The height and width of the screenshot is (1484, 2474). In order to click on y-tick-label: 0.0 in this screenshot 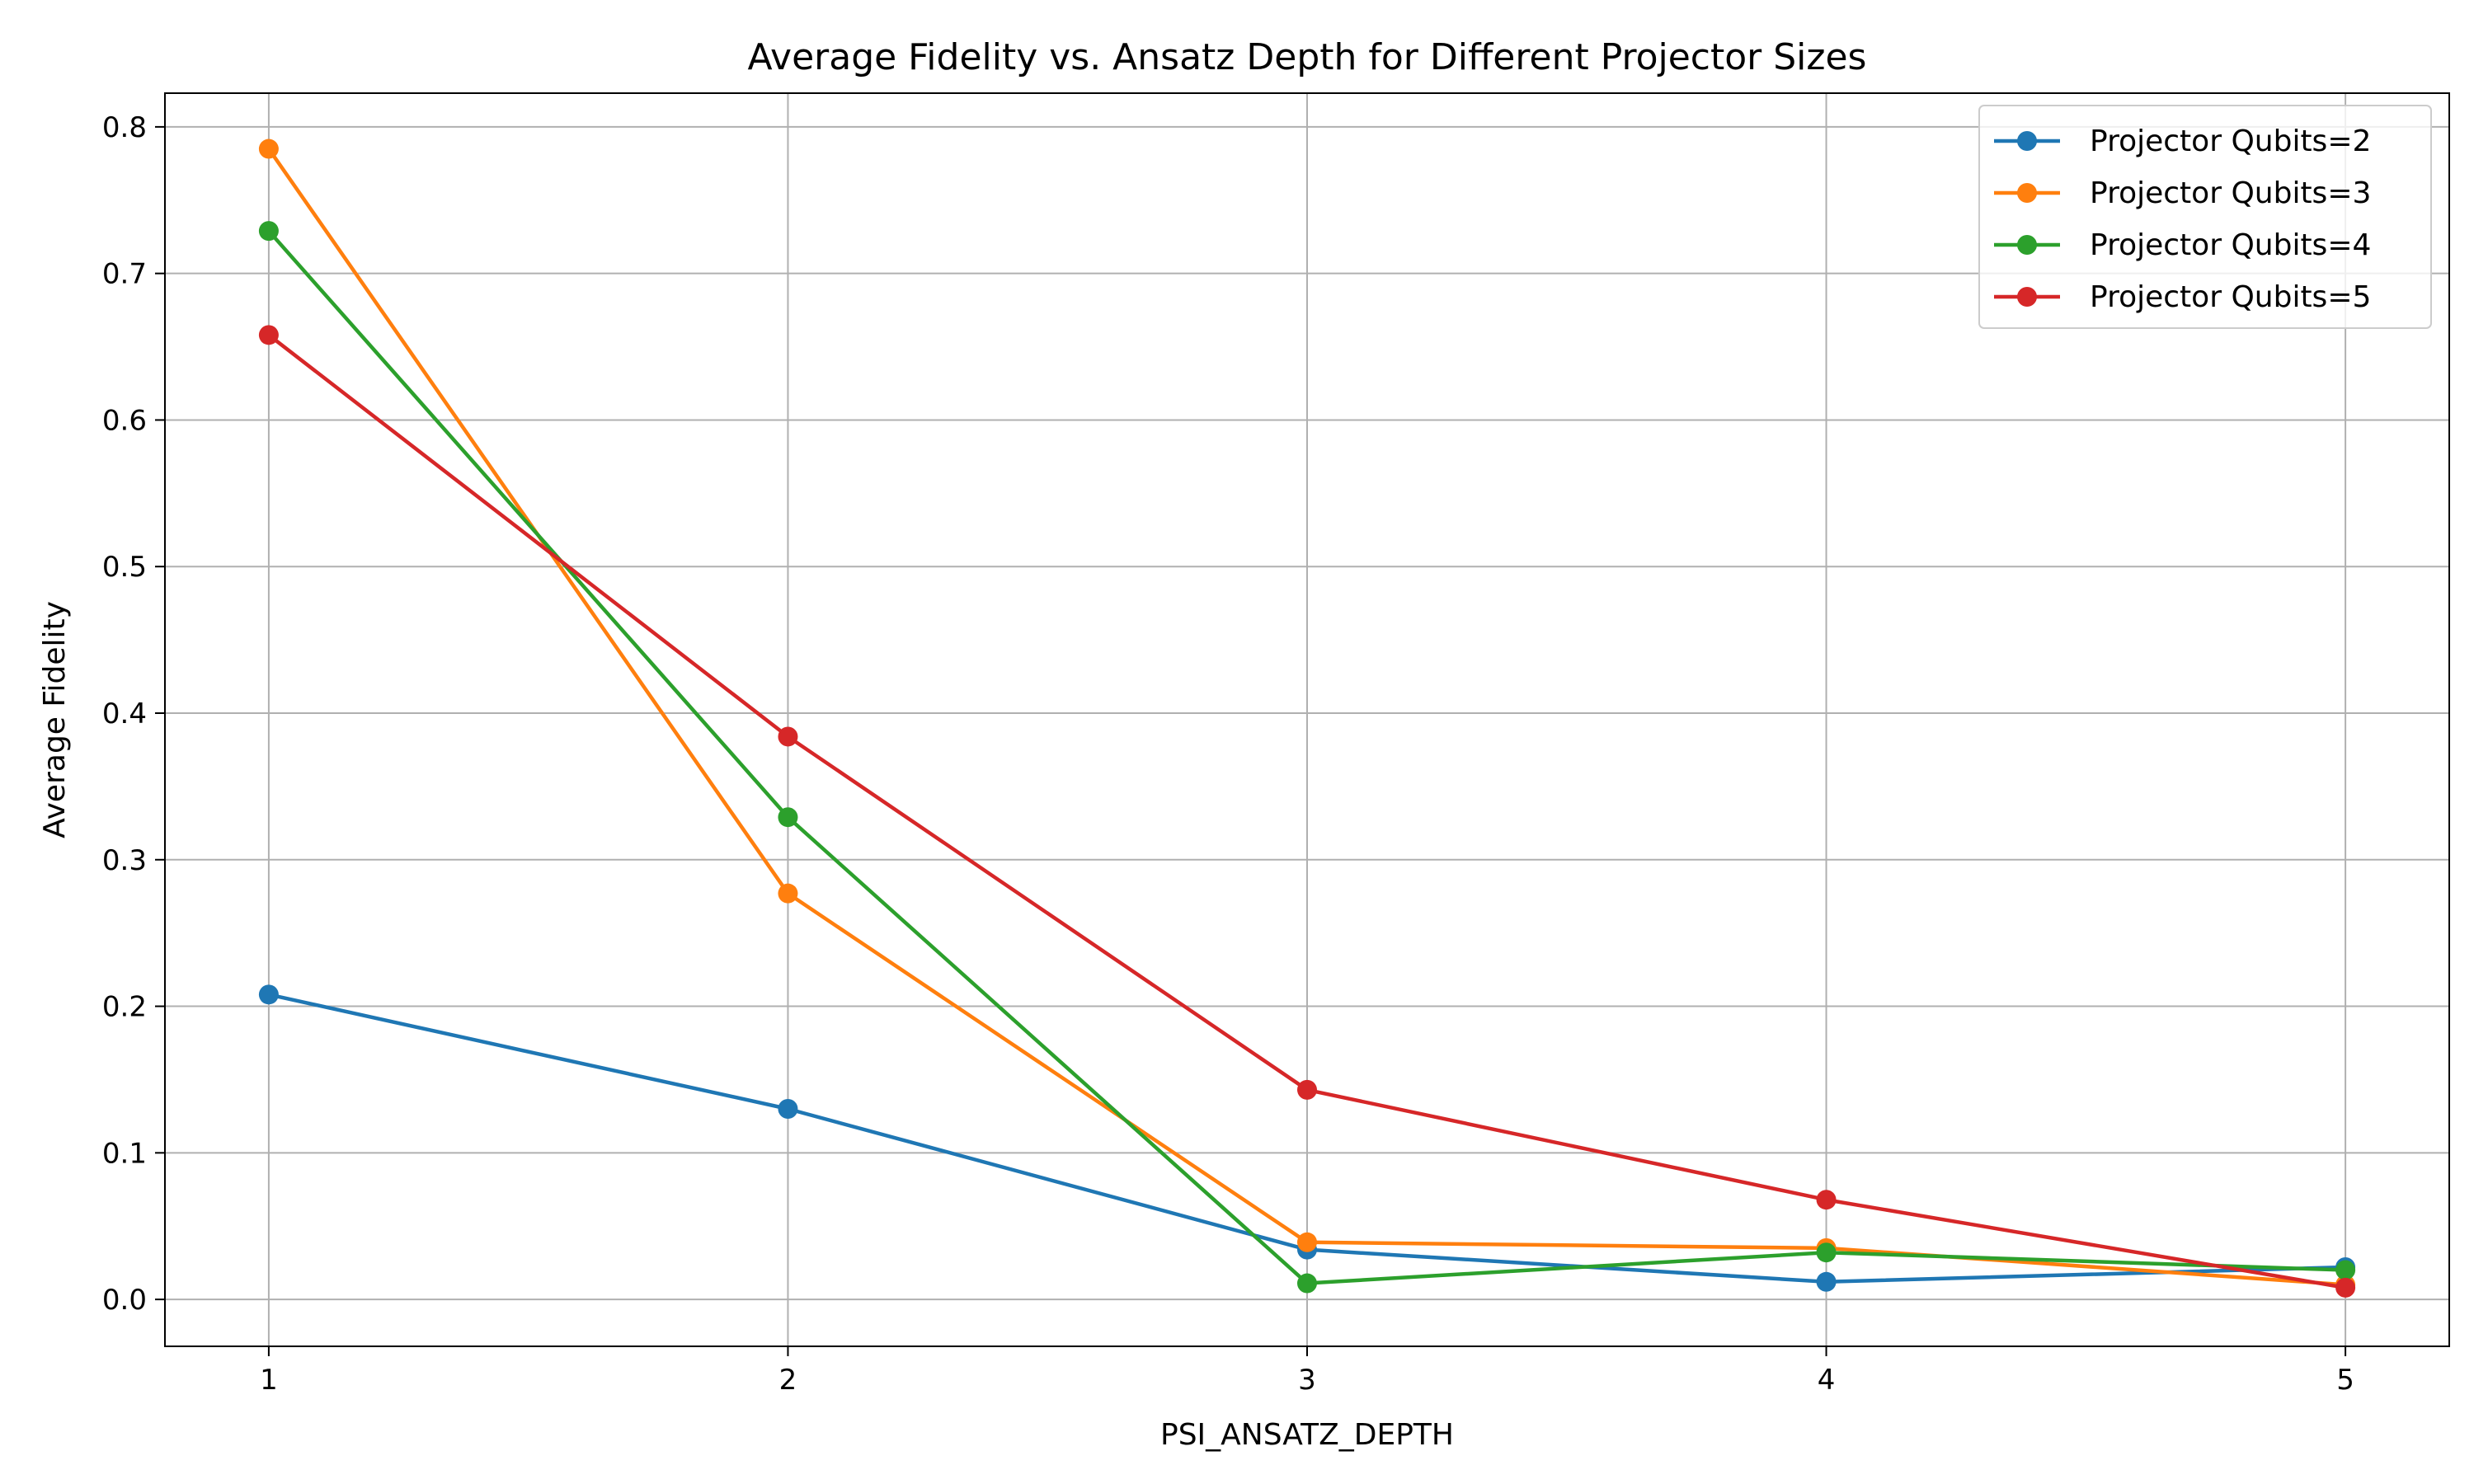, I will do `click(124, 1300)`.